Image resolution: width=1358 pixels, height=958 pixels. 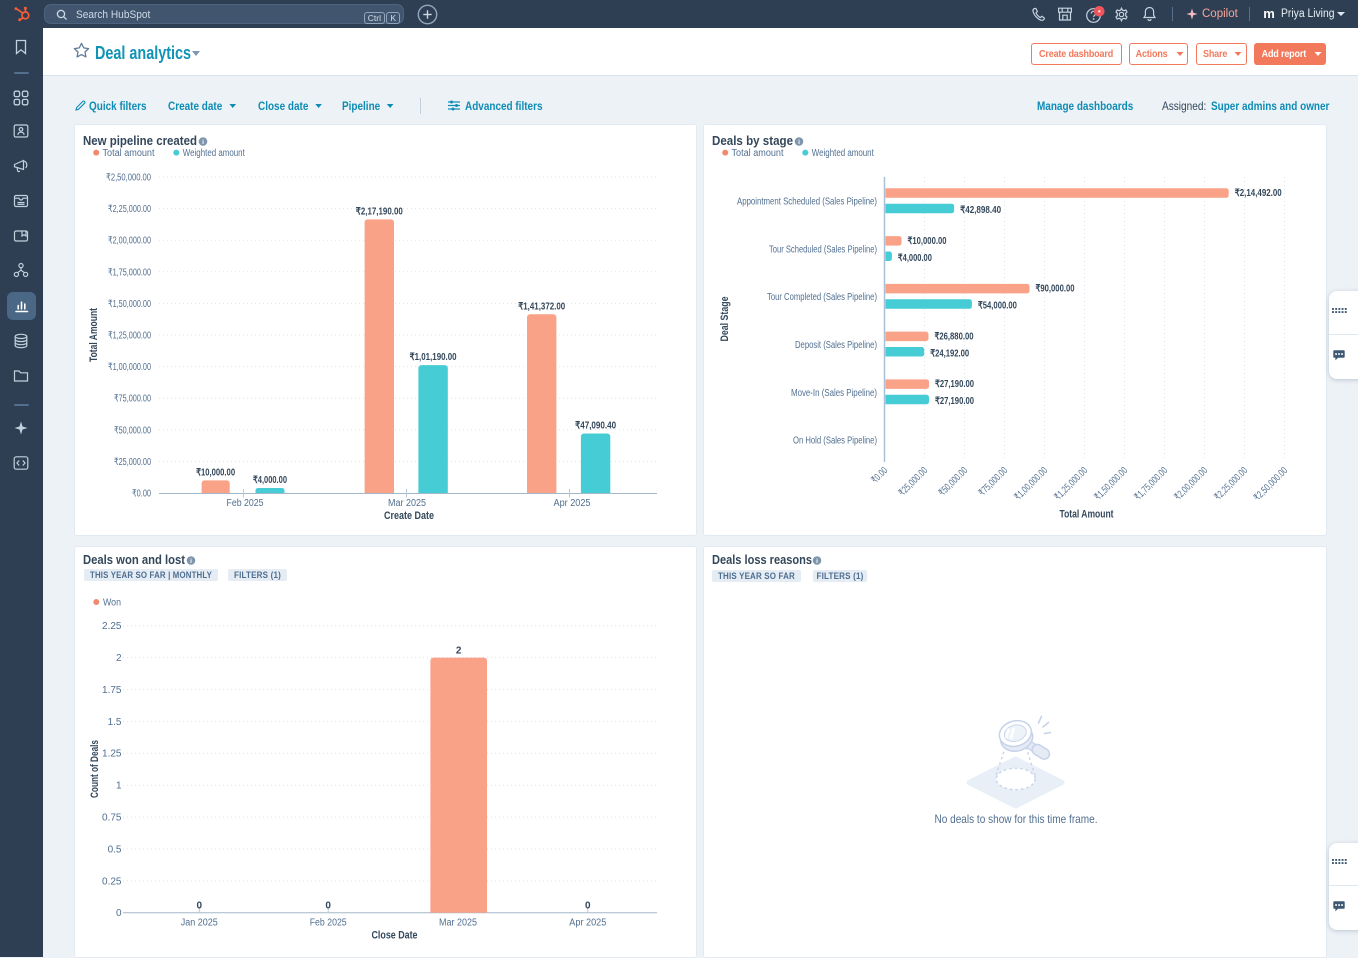 I want to click on svg-text:Tour Completed (Sales Pipeline: Tour Completed (Sales Pipeline), so click(x=822, y=297).